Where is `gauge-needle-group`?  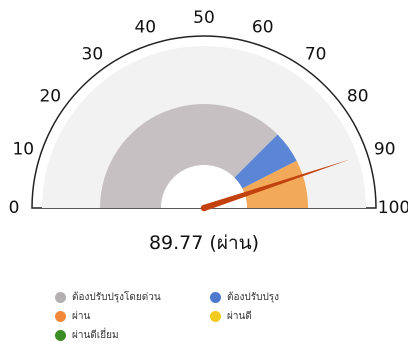 gauge-needle-group is located at coordinates (275, 185).